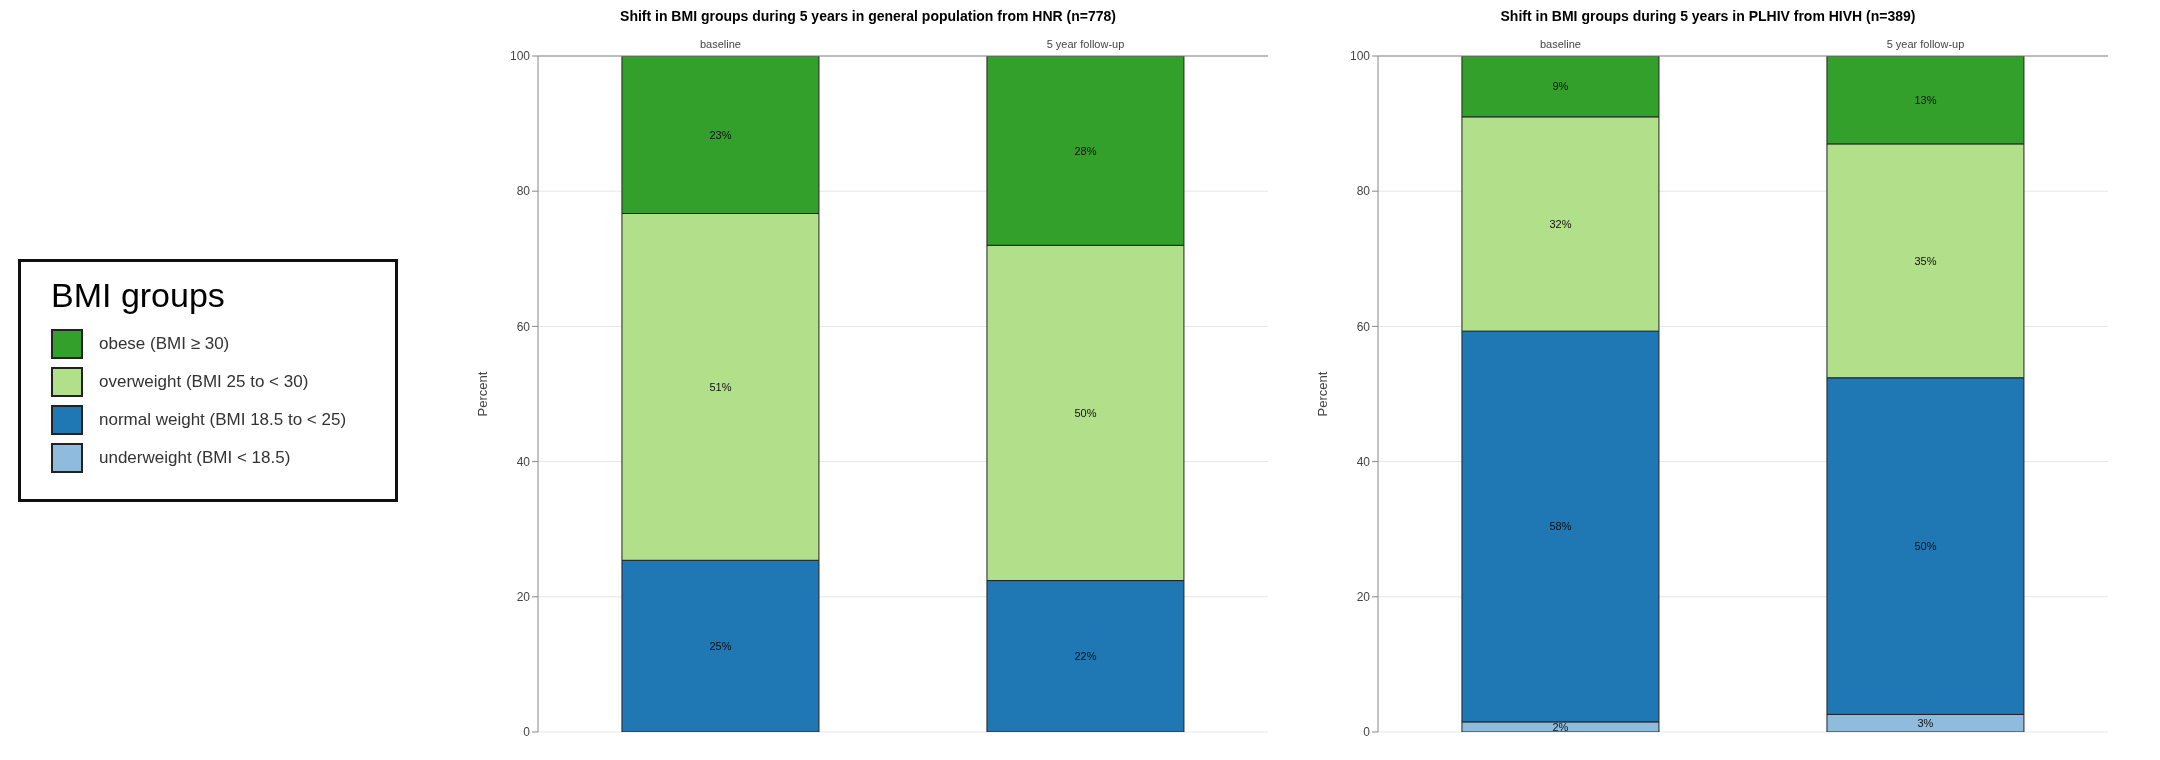  I want to click on data-label: 13%, so click(1925, 99).